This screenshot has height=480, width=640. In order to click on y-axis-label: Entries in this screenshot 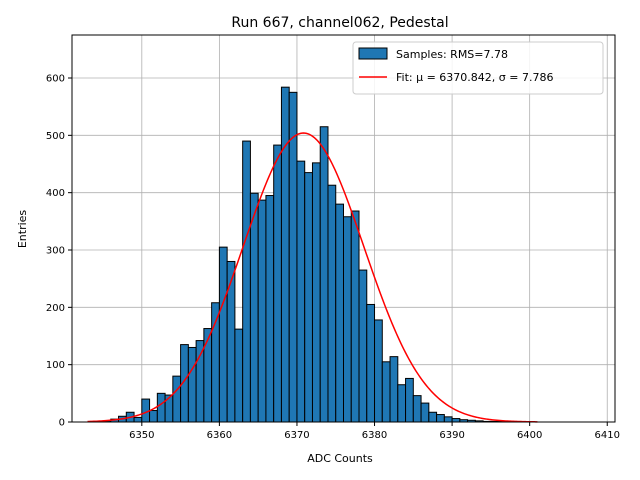, I will do `click(22, 229)`.